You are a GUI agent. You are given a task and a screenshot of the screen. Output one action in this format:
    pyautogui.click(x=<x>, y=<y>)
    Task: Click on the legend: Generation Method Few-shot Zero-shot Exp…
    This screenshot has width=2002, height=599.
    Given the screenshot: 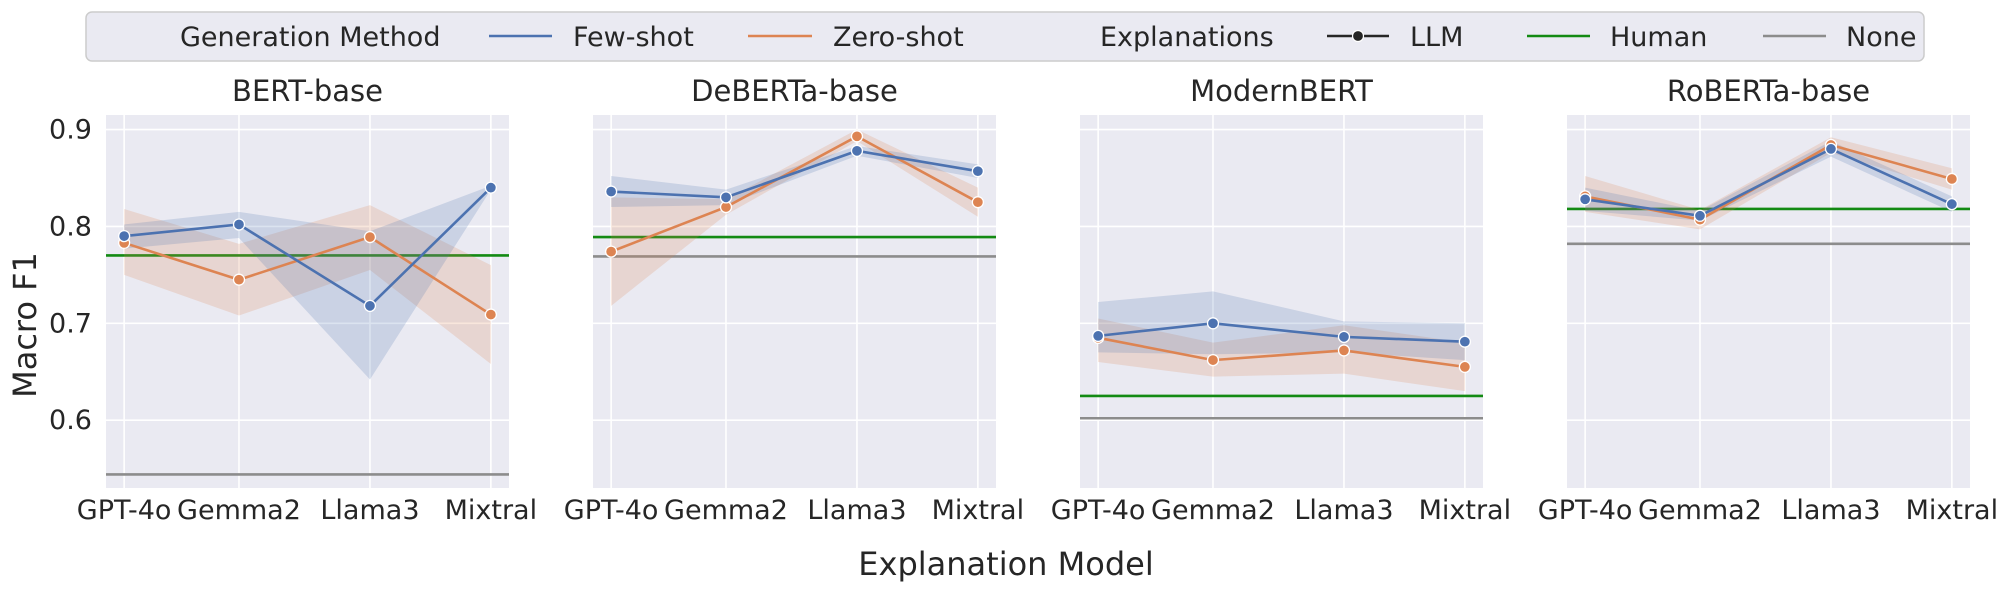 What is the action you would take?
    pyautogui.click(x=1005, y=36)
    